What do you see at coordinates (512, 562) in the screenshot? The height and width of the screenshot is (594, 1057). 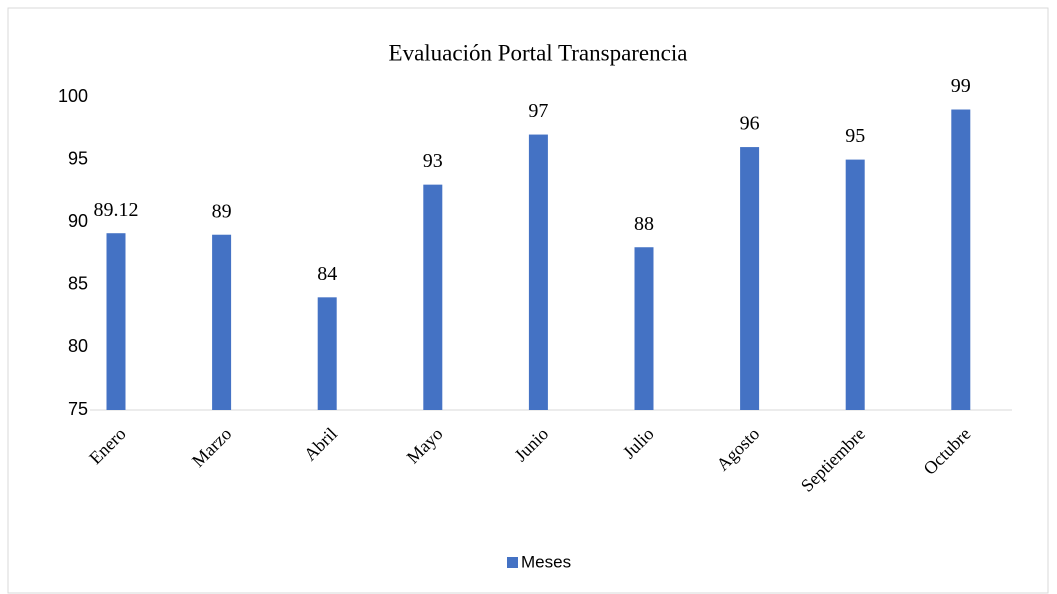 I see `legend-swatch` at bounding box center [512, 562].